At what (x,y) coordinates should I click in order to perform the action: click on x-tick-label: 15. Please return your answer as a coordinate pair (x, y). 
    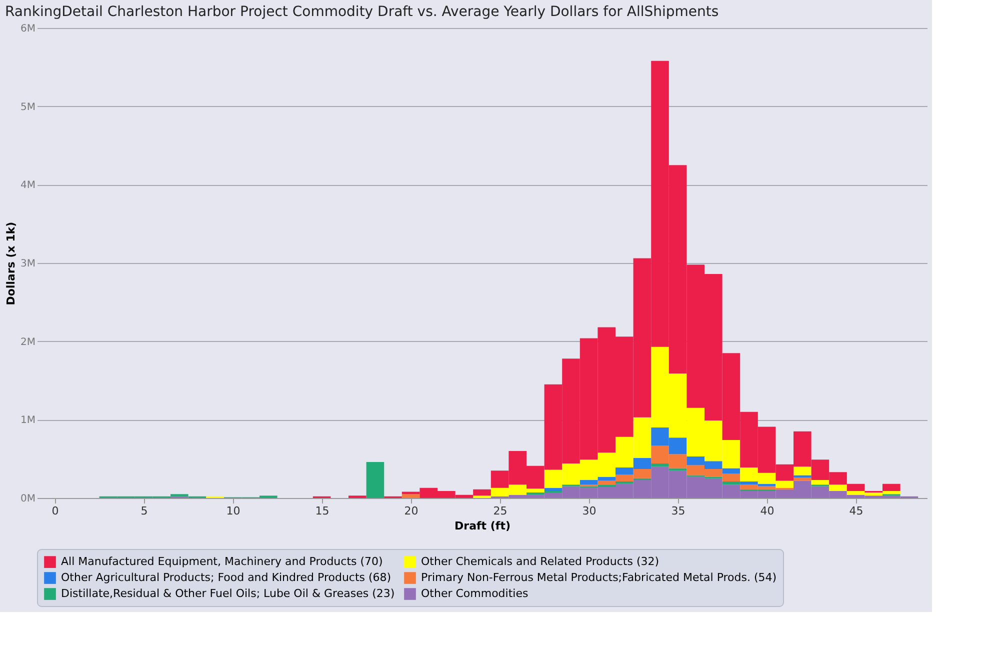
    Looking at the image, I should click on (322, 511).